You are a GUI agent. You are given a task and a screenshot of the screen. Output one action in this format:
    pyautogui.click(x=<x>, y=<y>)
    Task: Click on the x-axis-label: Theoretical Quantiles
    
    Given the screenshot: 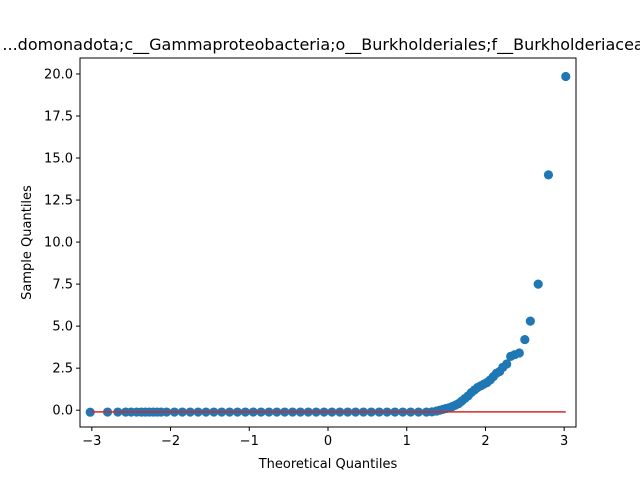 What is the action you would take?
    pyautogui.click(x=328, y=464)
    